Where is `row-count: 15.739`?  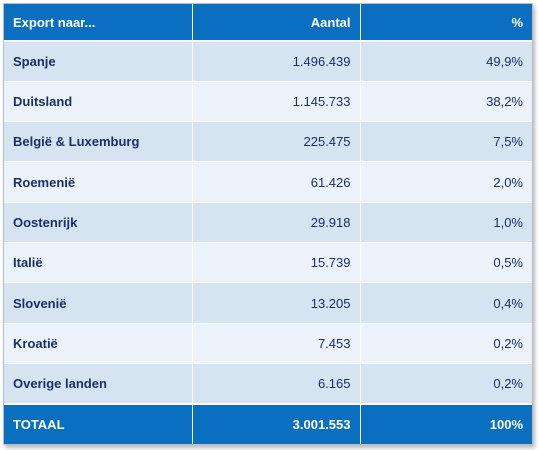 row-count: 15.739 is located at coordinates (276, 263).